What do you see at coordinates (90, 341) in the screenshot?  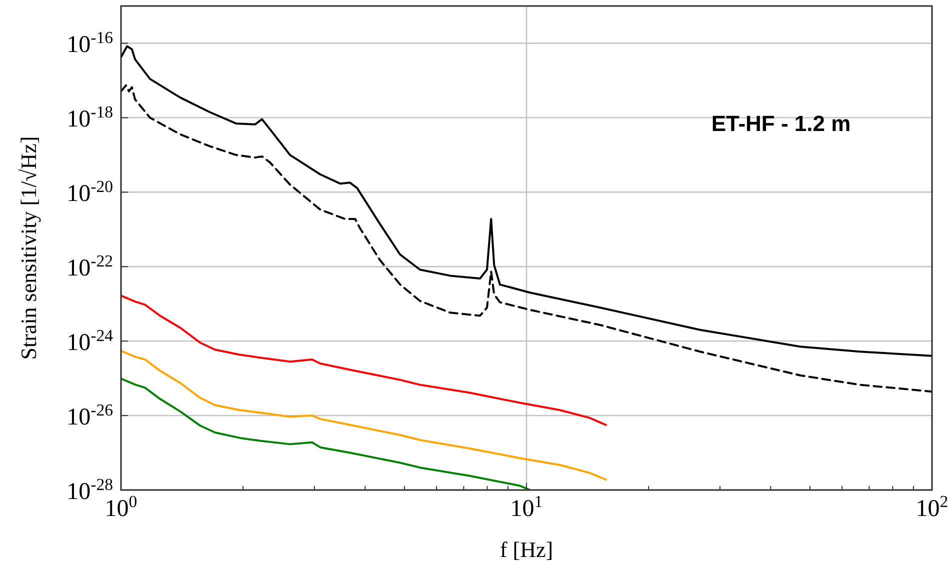 I see `y-tick-label: 10$^{-24}$` at bounding box center [90, 341].